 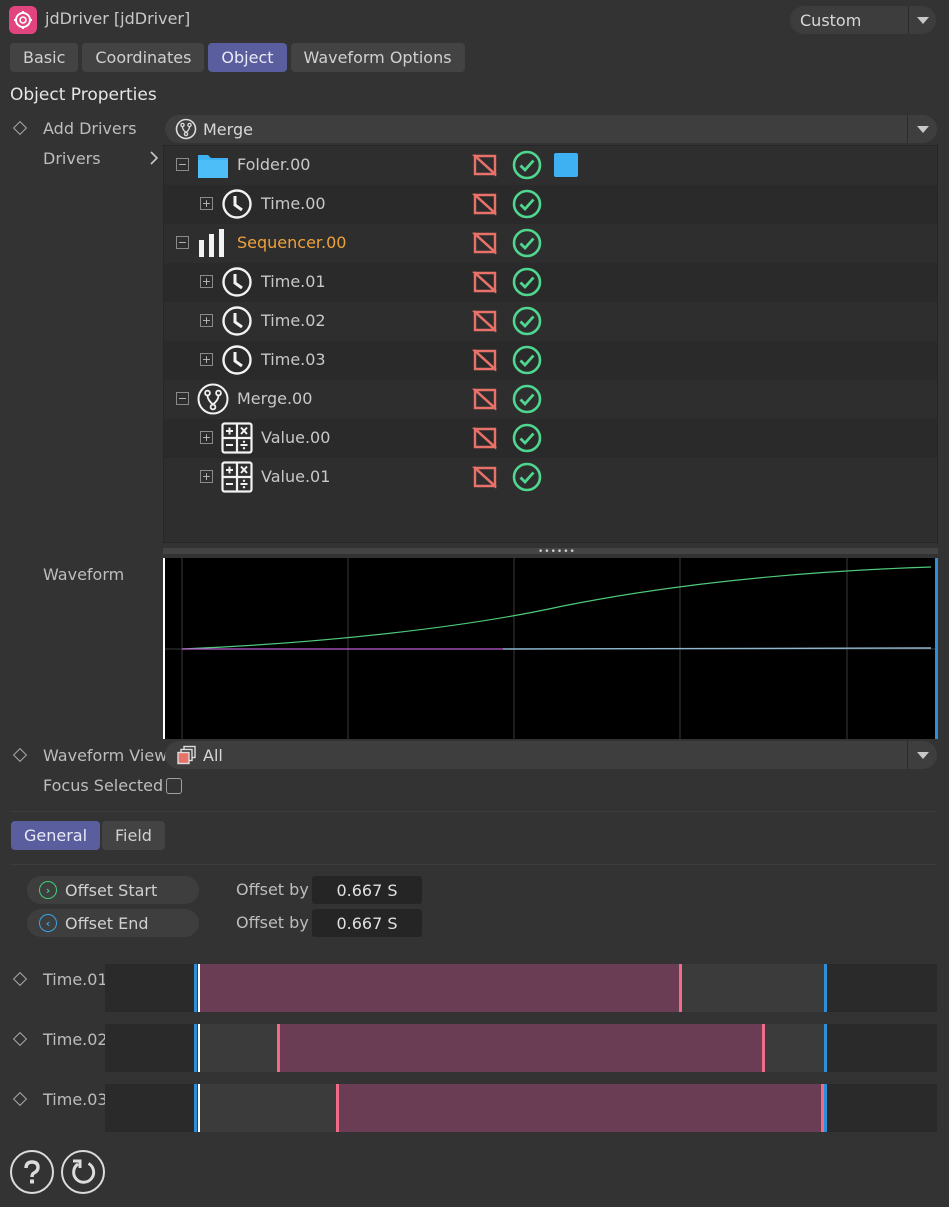 What do you see at coordinates (154, 160) in the screenshot?
I see `chevron-right-icon` at bounding box center [154, 160].